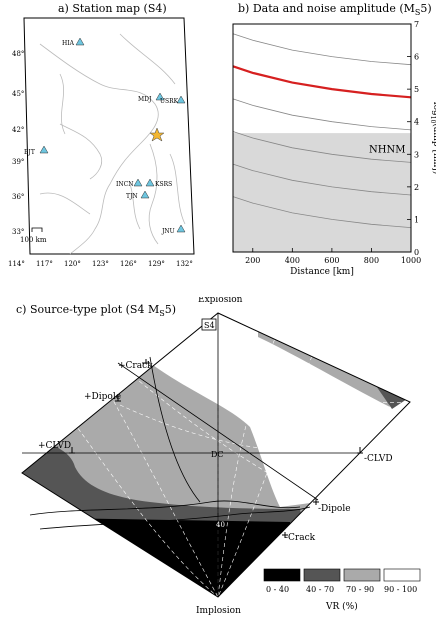 This screenshot has height=617, width=436. Describe the element at coordinates (416, 252) in the screenshot. I see `y-tick-label: 0` at that location.